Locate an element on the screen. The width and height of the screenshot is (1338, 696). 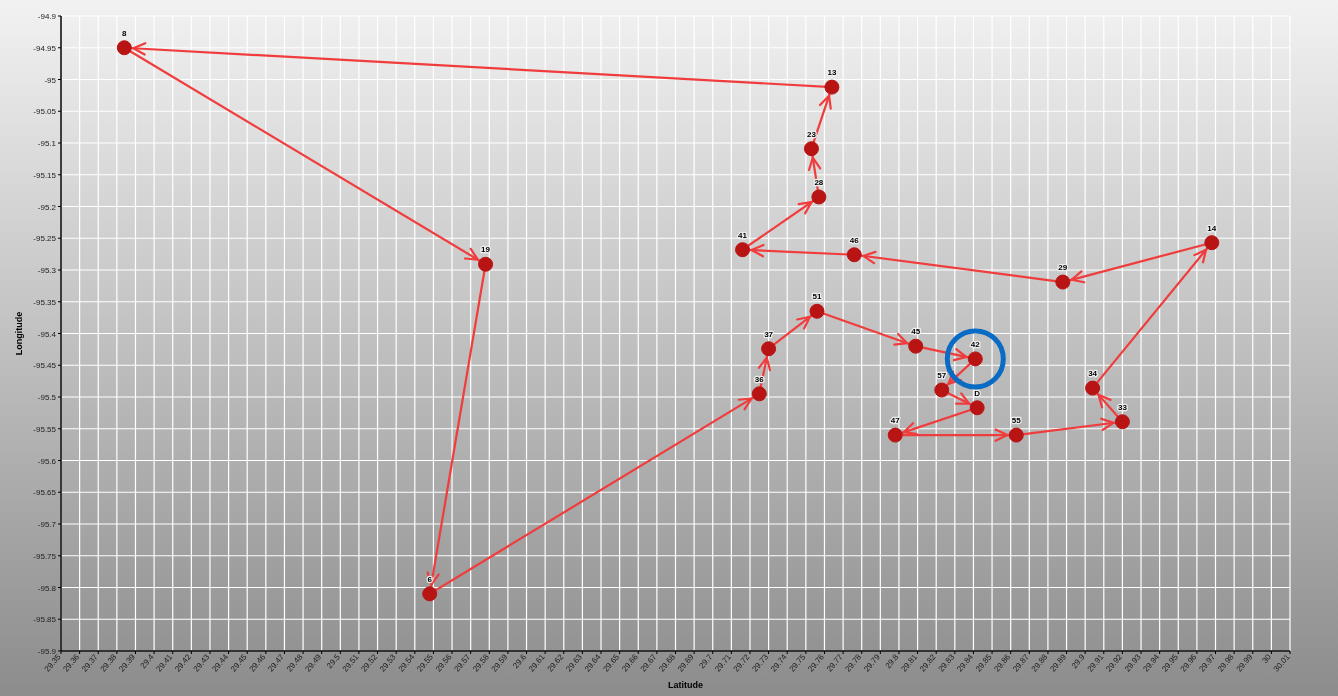
annotation: D is located at coordinates (977, 393).